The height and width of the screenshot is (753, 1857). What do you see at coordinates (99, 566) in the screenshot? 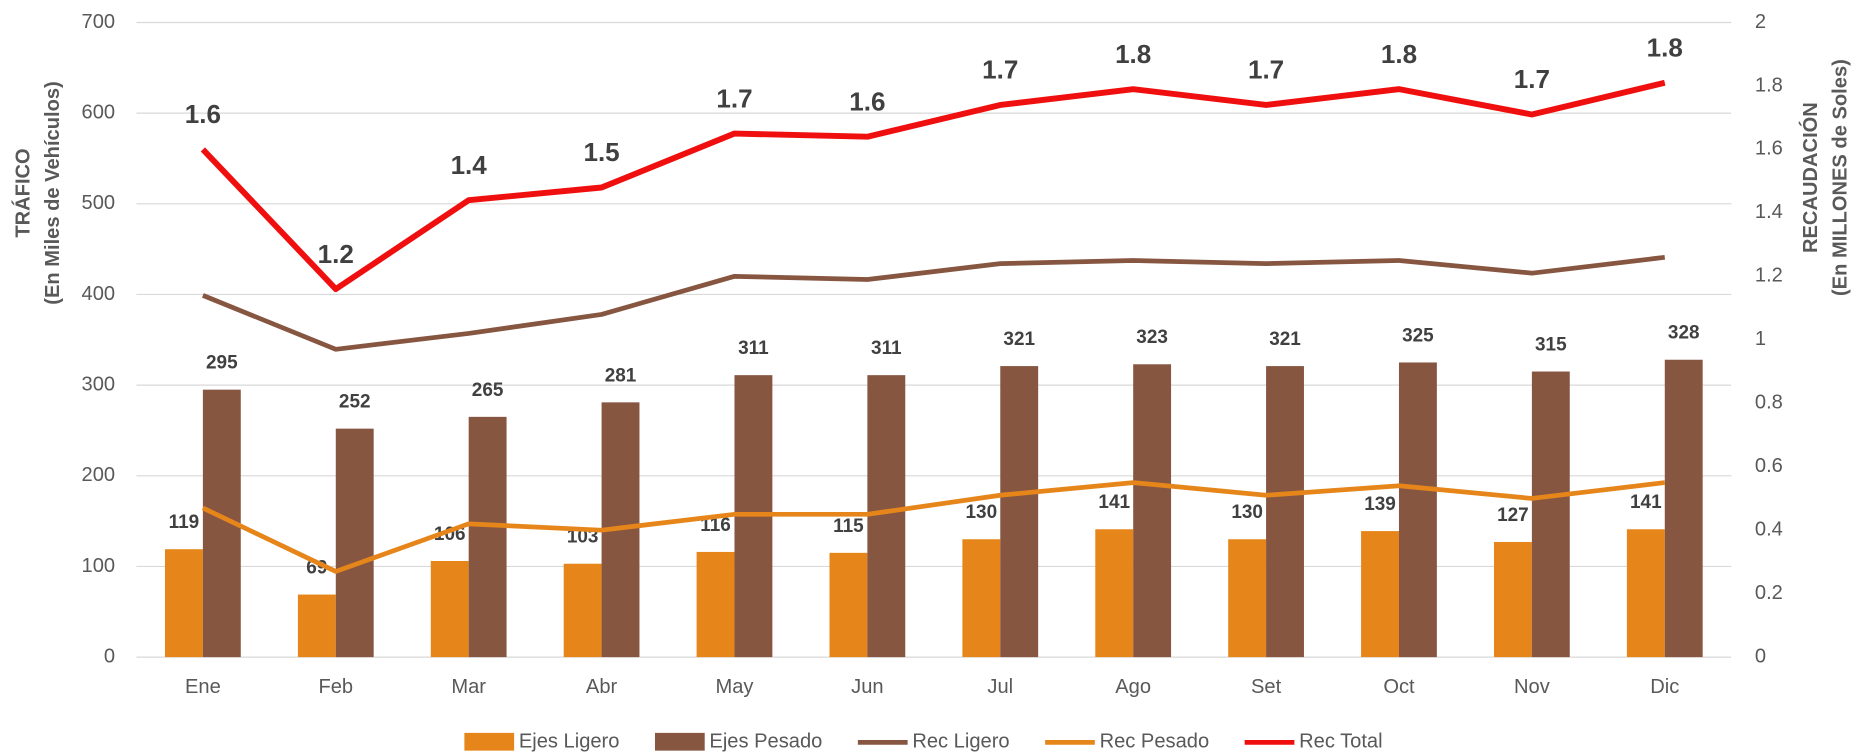
I see `y-tick-label: 100` at bounding box center [99, 566].